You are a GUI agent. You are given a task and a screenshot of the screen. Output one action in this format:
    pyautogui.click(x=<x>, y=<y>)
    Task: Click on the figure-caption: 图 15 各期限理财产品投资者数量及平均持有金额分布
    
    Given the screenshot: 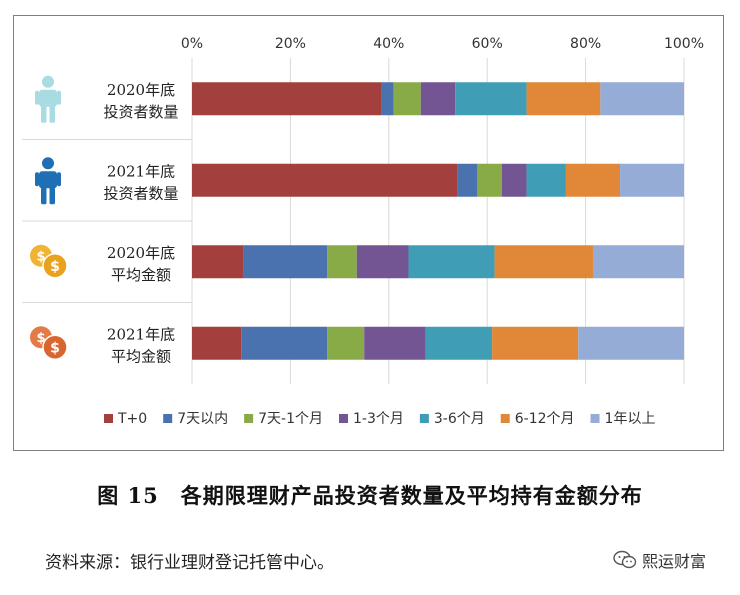 What is the action you would take?
    pyautogui.click(x=370, y=495)
    